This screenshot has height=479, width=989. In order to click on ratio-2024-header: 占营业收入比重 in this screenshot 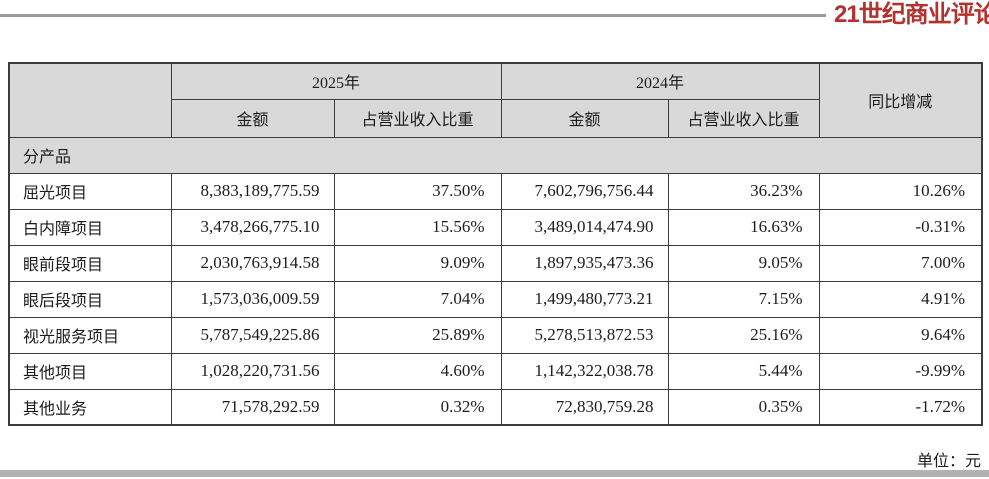, I will do `click(743, 118)`.